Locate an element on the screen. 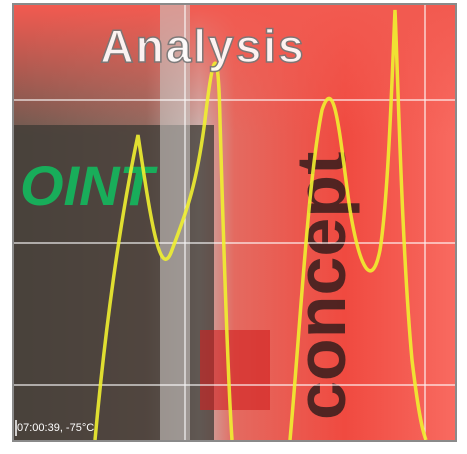 The width and height of the screenshot is (467, 454). blurred-sign: OINT is located at coordinates (89, 185).